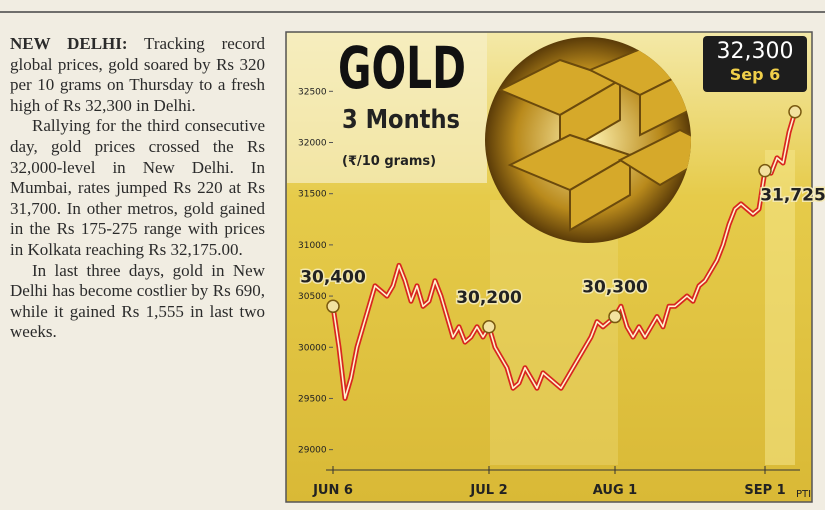 The height and width of the screenshot is (510, 825). What do you see at coordinates (312, 144) in the screenshot?
I see `y-tick-label: 32000` at bounding box center [312, 144].